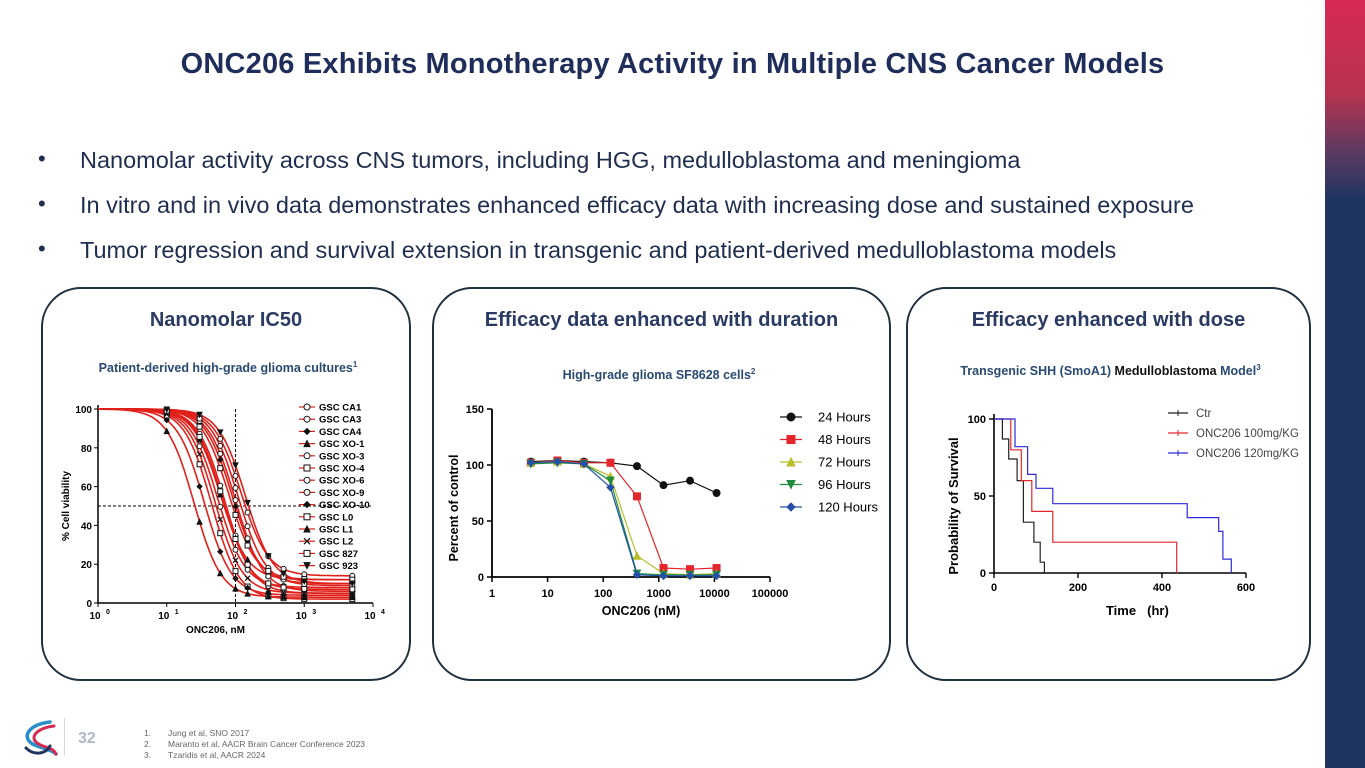  Describe the element at coordinates (87, 565) in the screenshot. I see `y-tick-label: 20` at that location.